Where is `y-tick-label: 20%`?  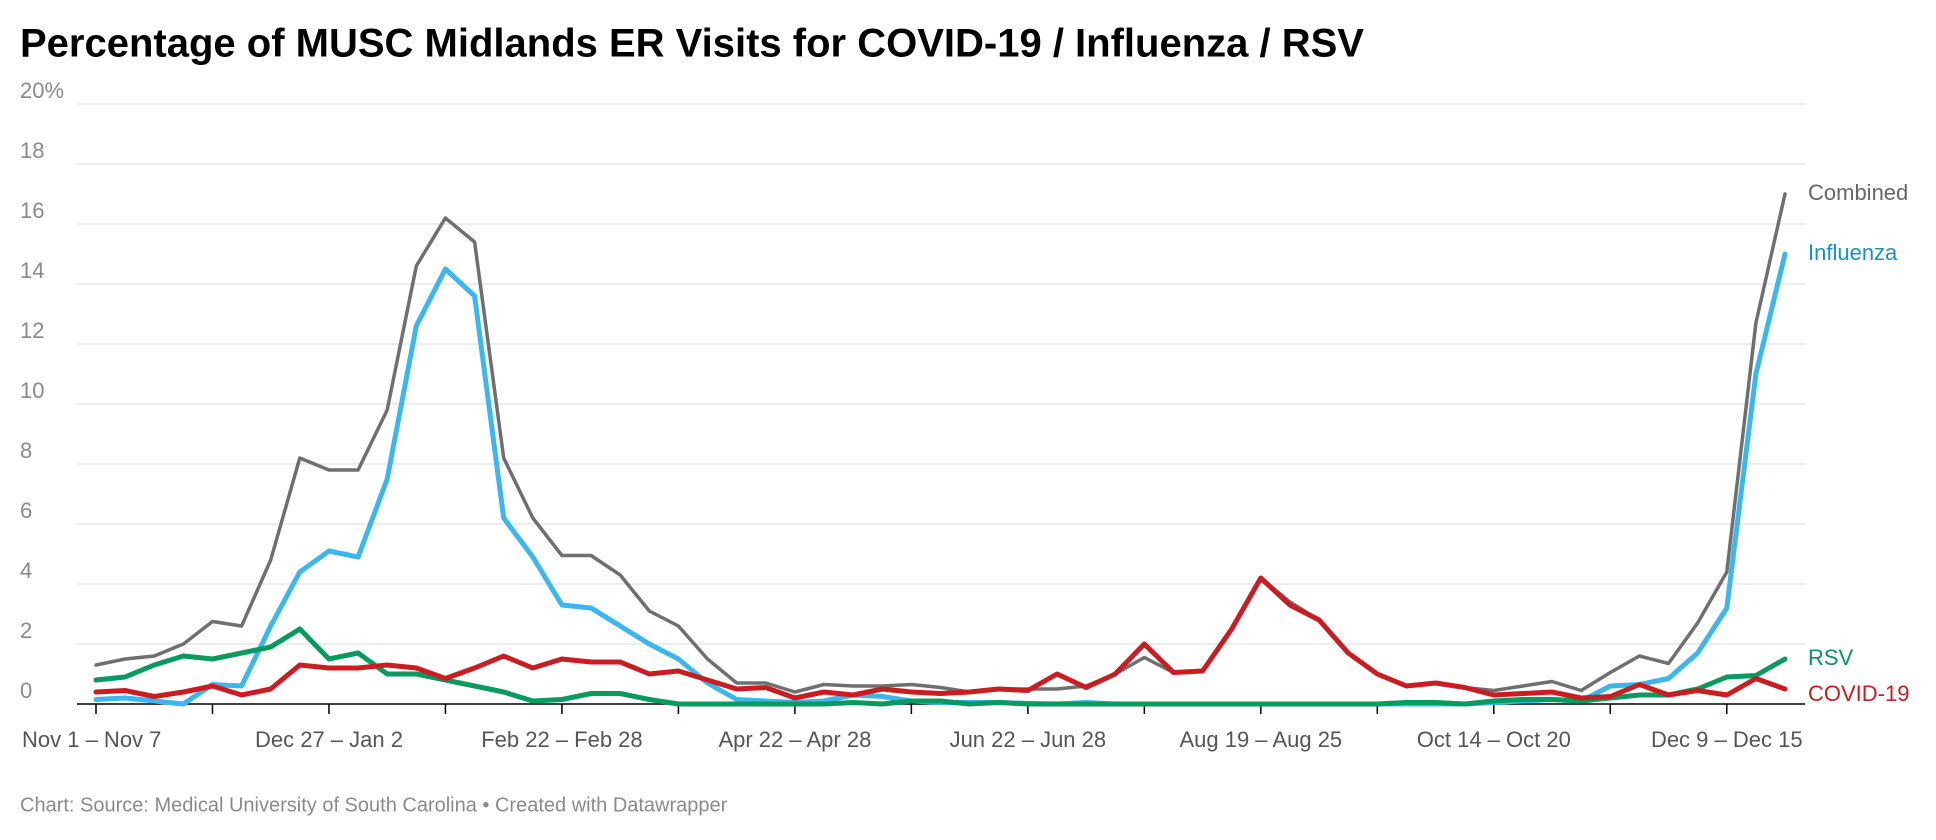 y-tick-label: 20% is located at coordinates (42, 90).